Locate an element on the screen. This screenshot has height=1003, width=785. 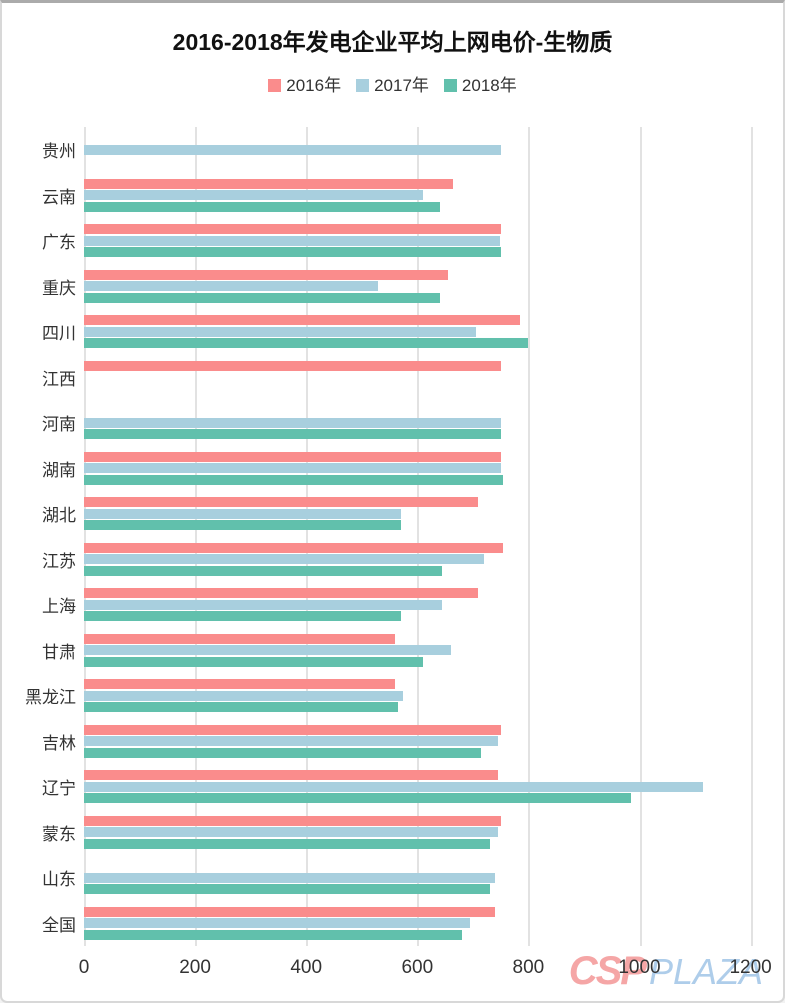
x-tick-label-400: 400 is located at coordinates (306, 967).